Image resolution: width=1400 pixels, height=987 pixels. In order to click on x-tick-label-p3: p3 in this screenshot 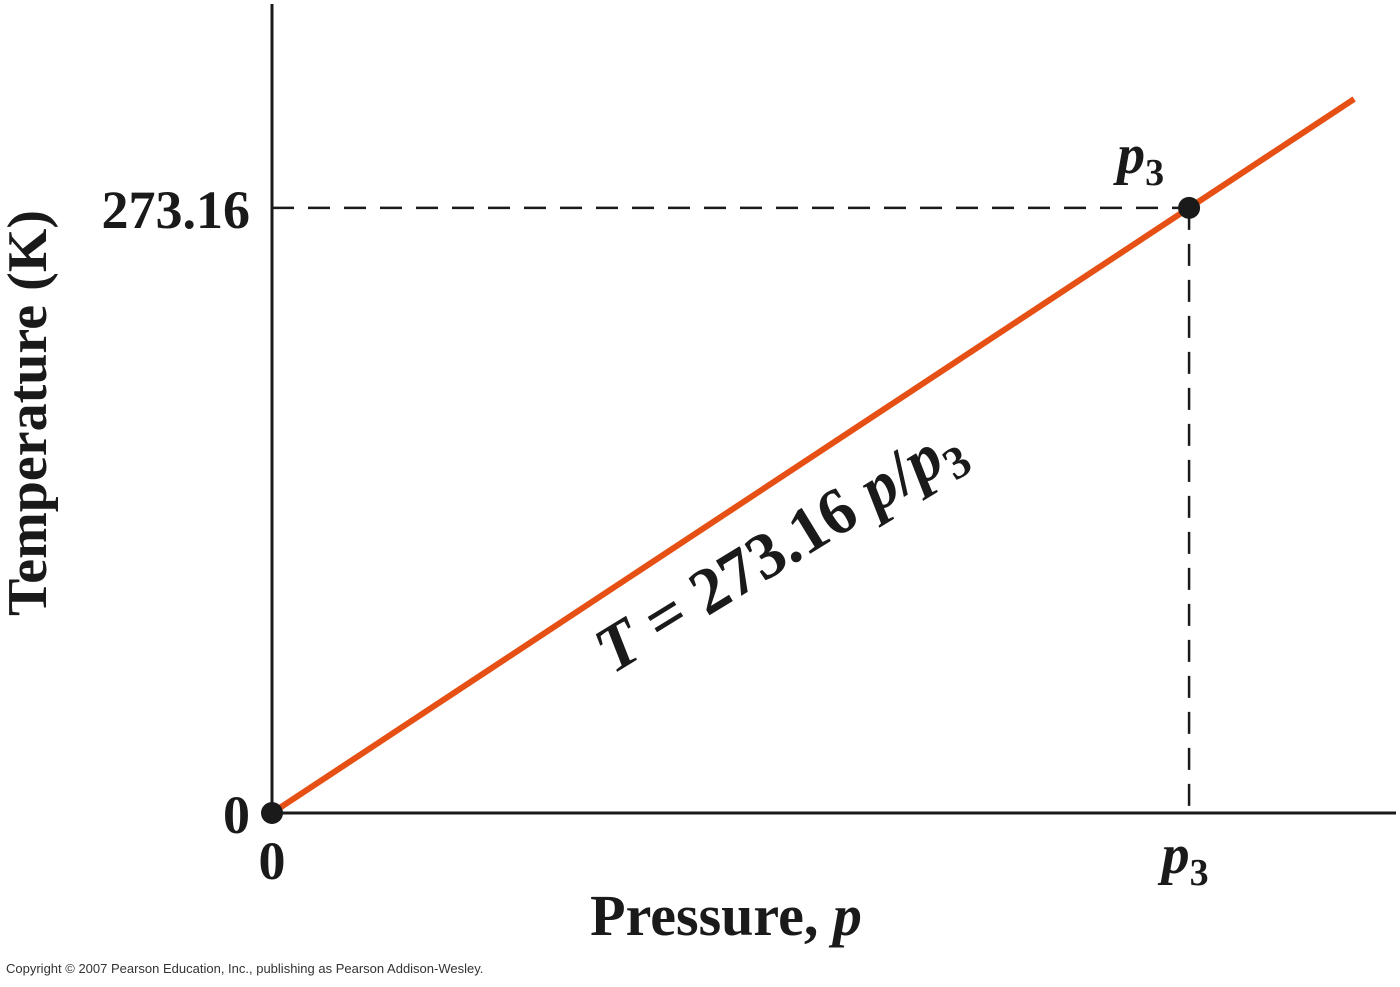, I will do `click(1183, 859)`.